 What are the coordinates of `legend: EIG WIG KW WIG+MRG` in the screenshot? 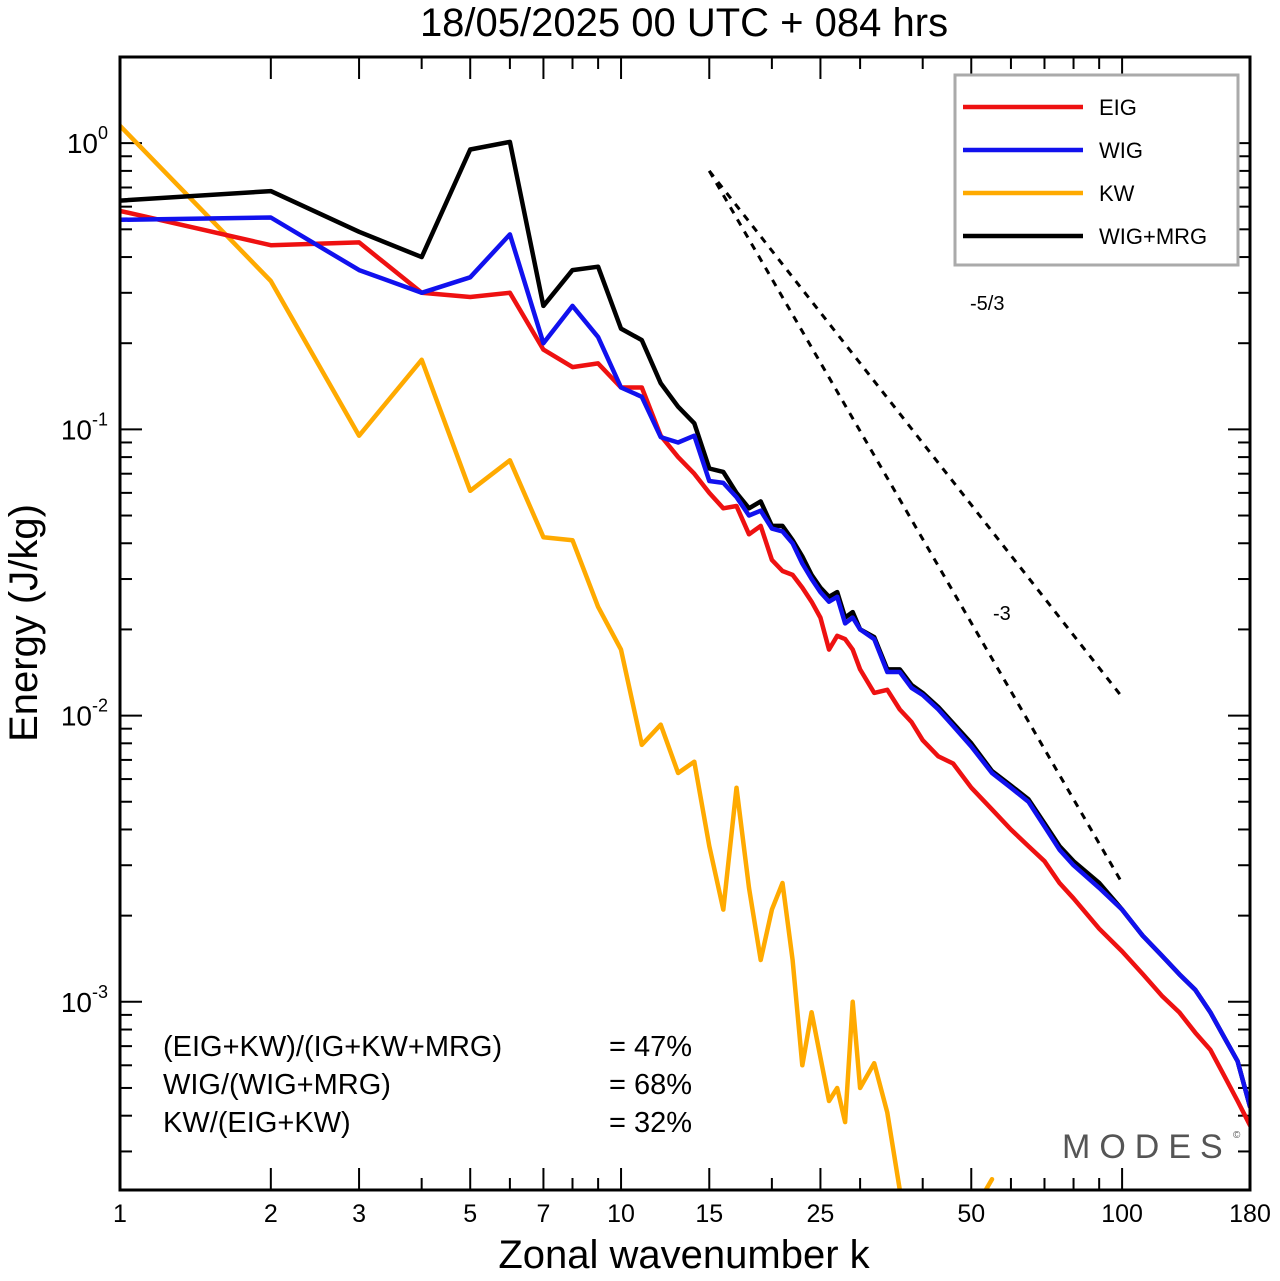 It's located at (1096, 170).